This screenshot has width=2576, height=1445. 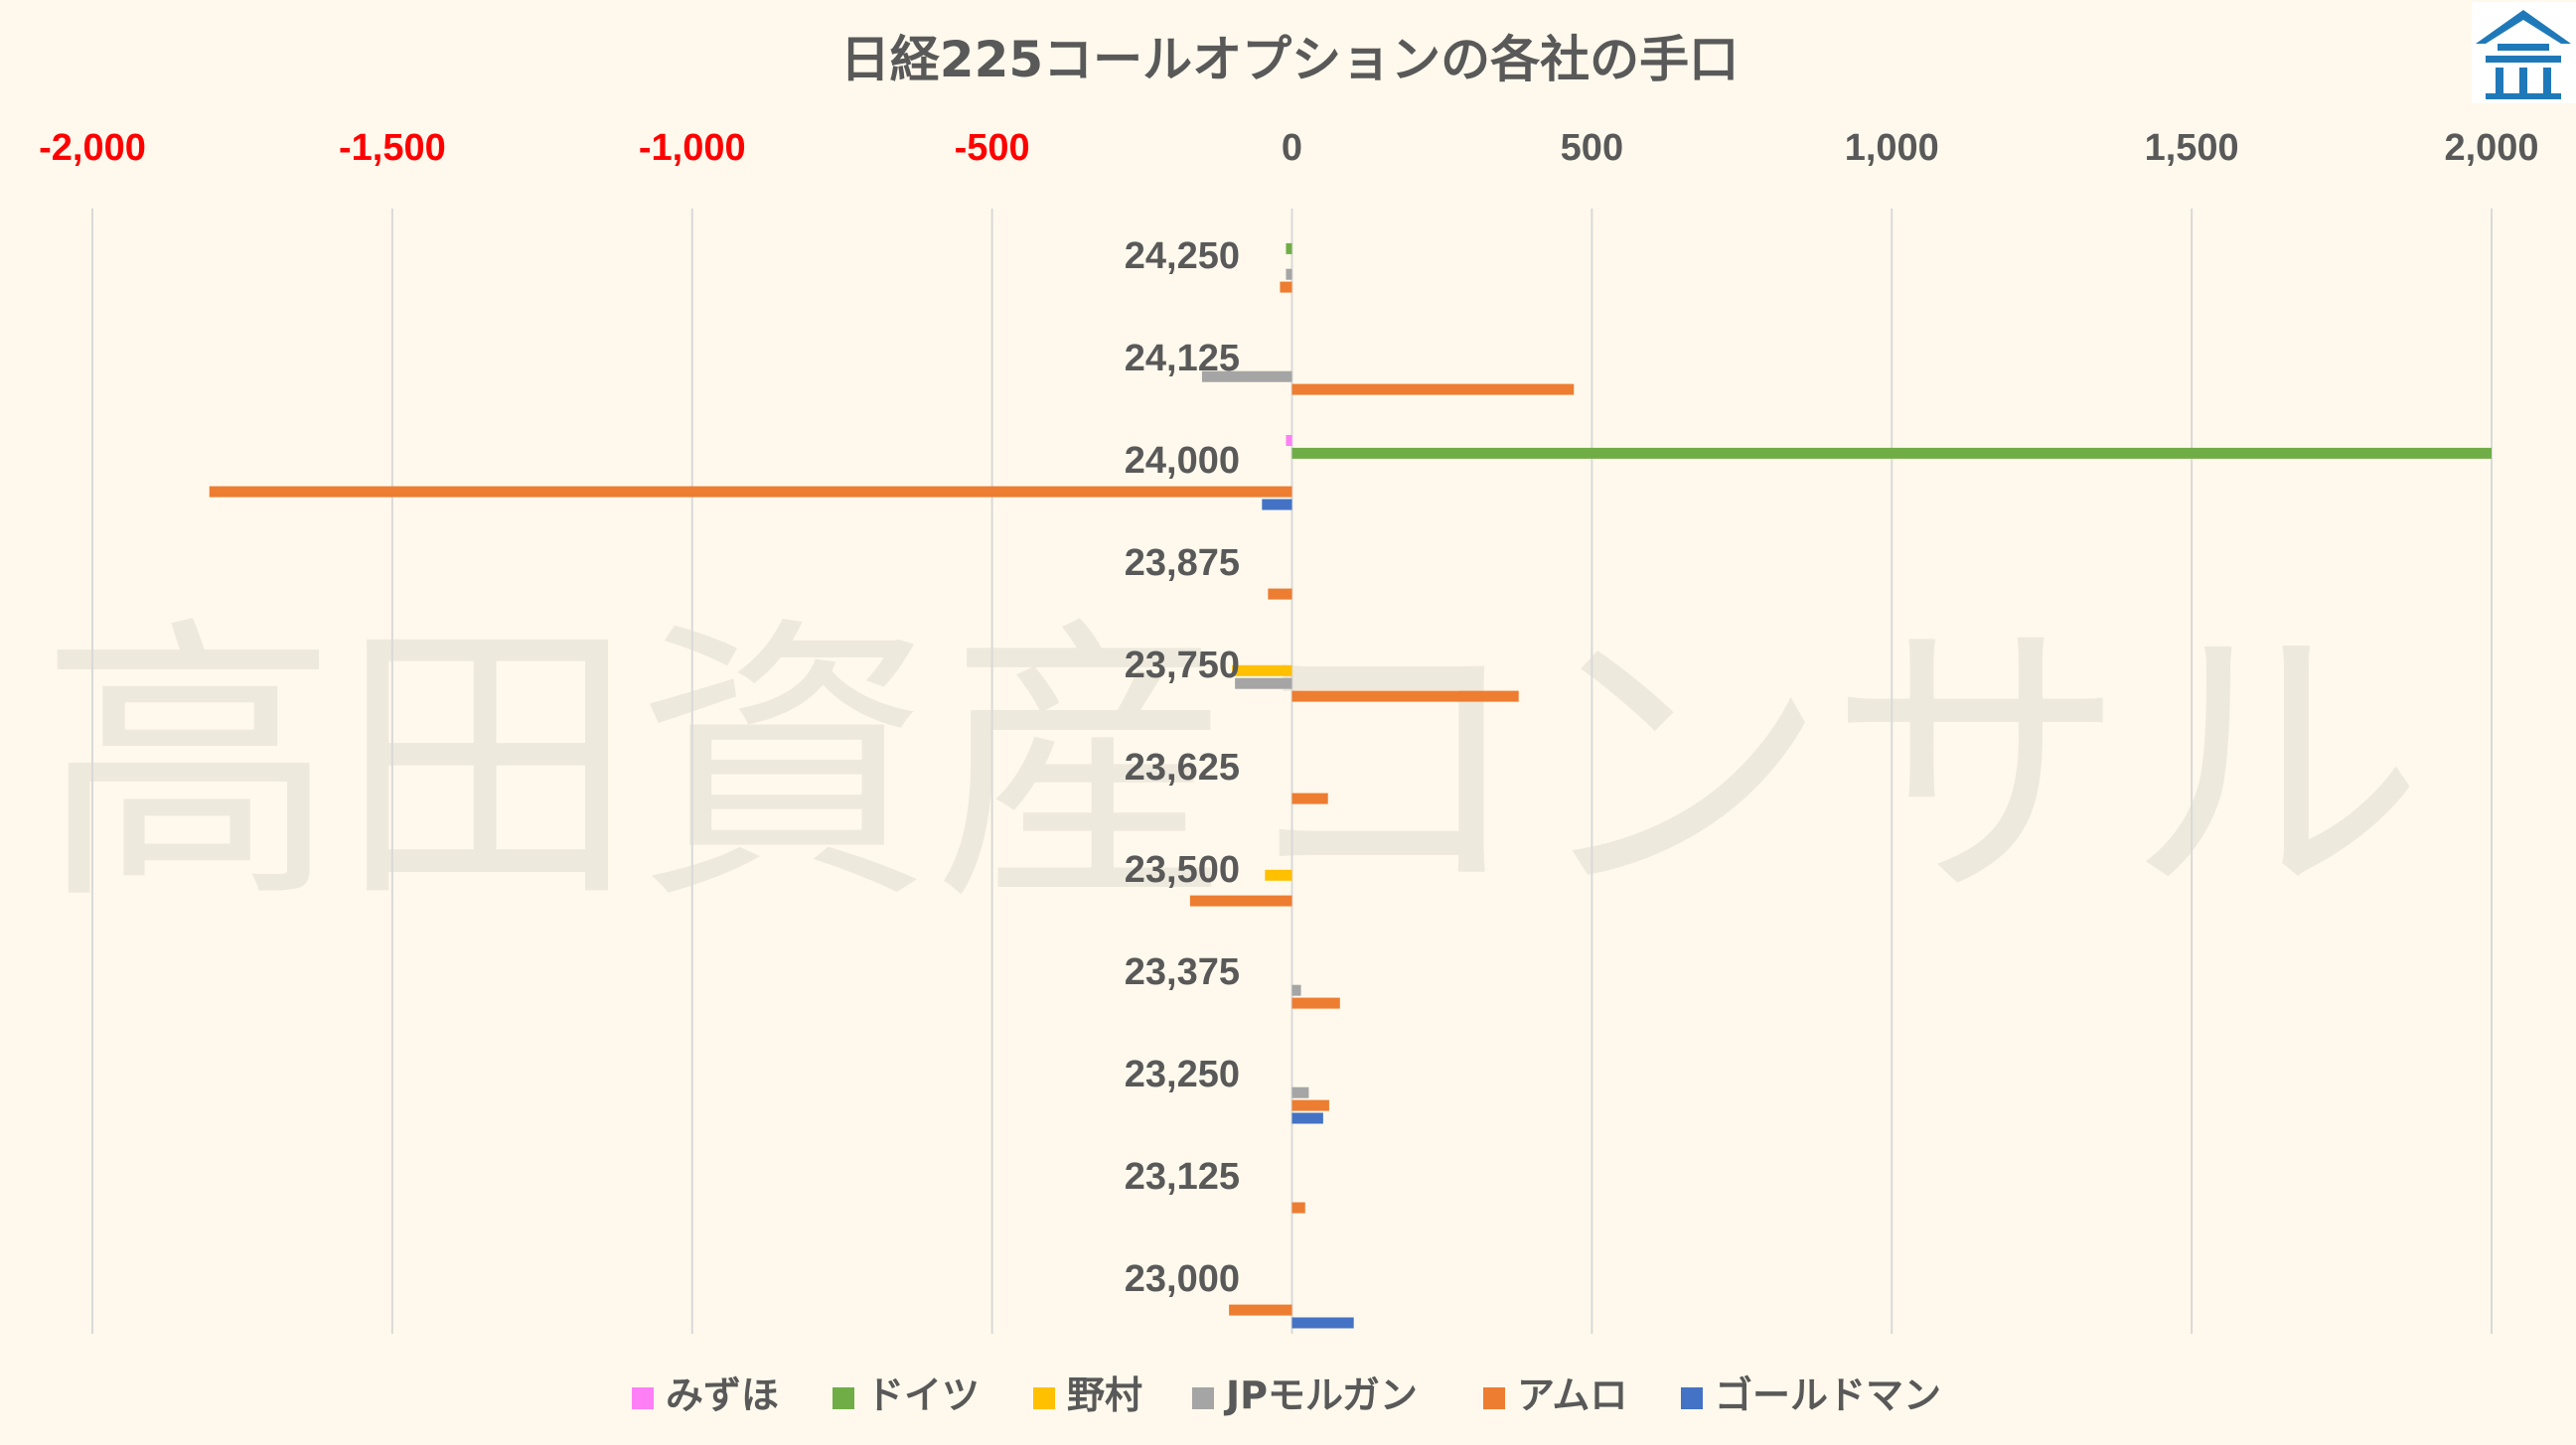 I want to click on category-label: 23,750, so click(x=1183, y=666).